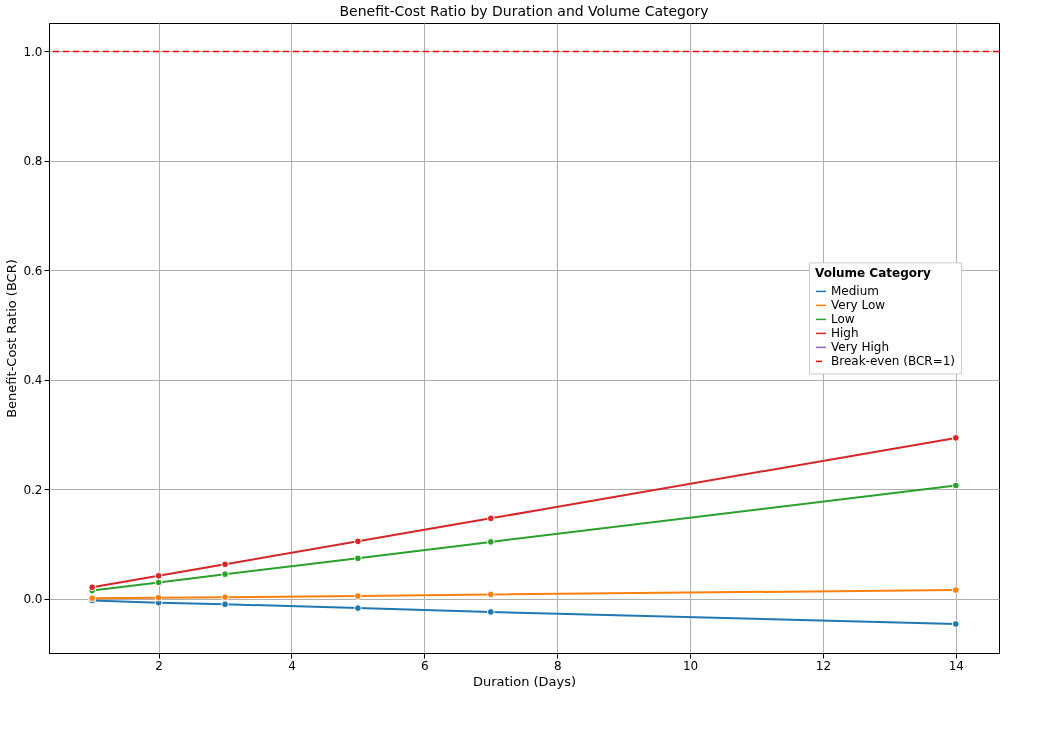 This screenshot has width=1056, height=747. What do you see at coordinates (524, 11) in the screenshot?
I see `chart-title: Benefit-Cost Ratio by Duration and Volume Category` at bounding box center [524, 11].